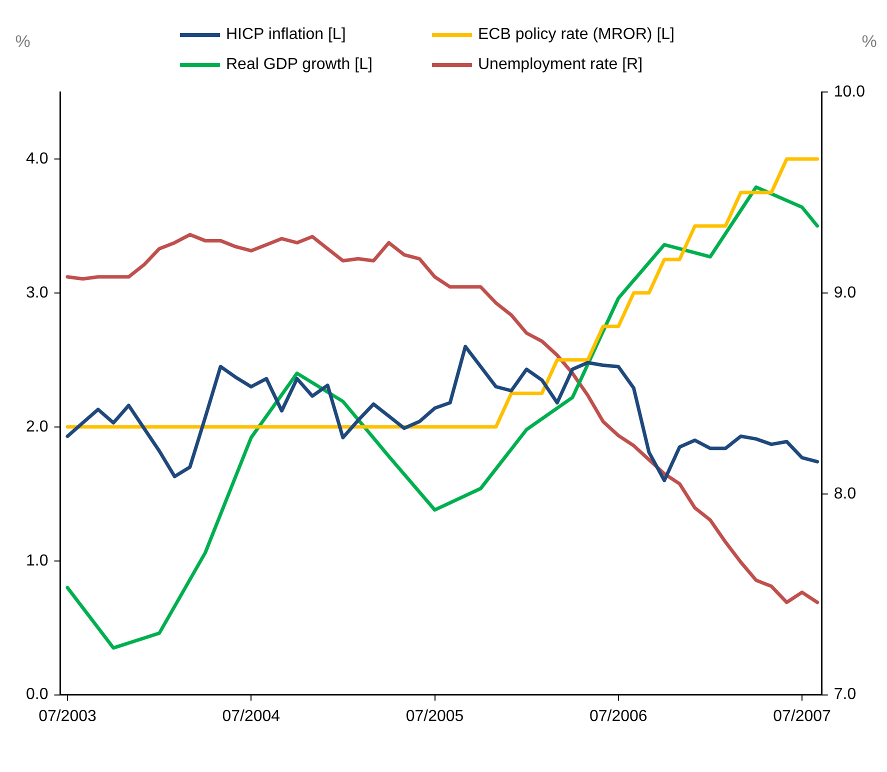 This screenshot has width=887, height=772. What do you see at coordinates (435, 716) in the screenshot?
I see `x-tick-label: 07/2005` at bounding box center [435, 716].